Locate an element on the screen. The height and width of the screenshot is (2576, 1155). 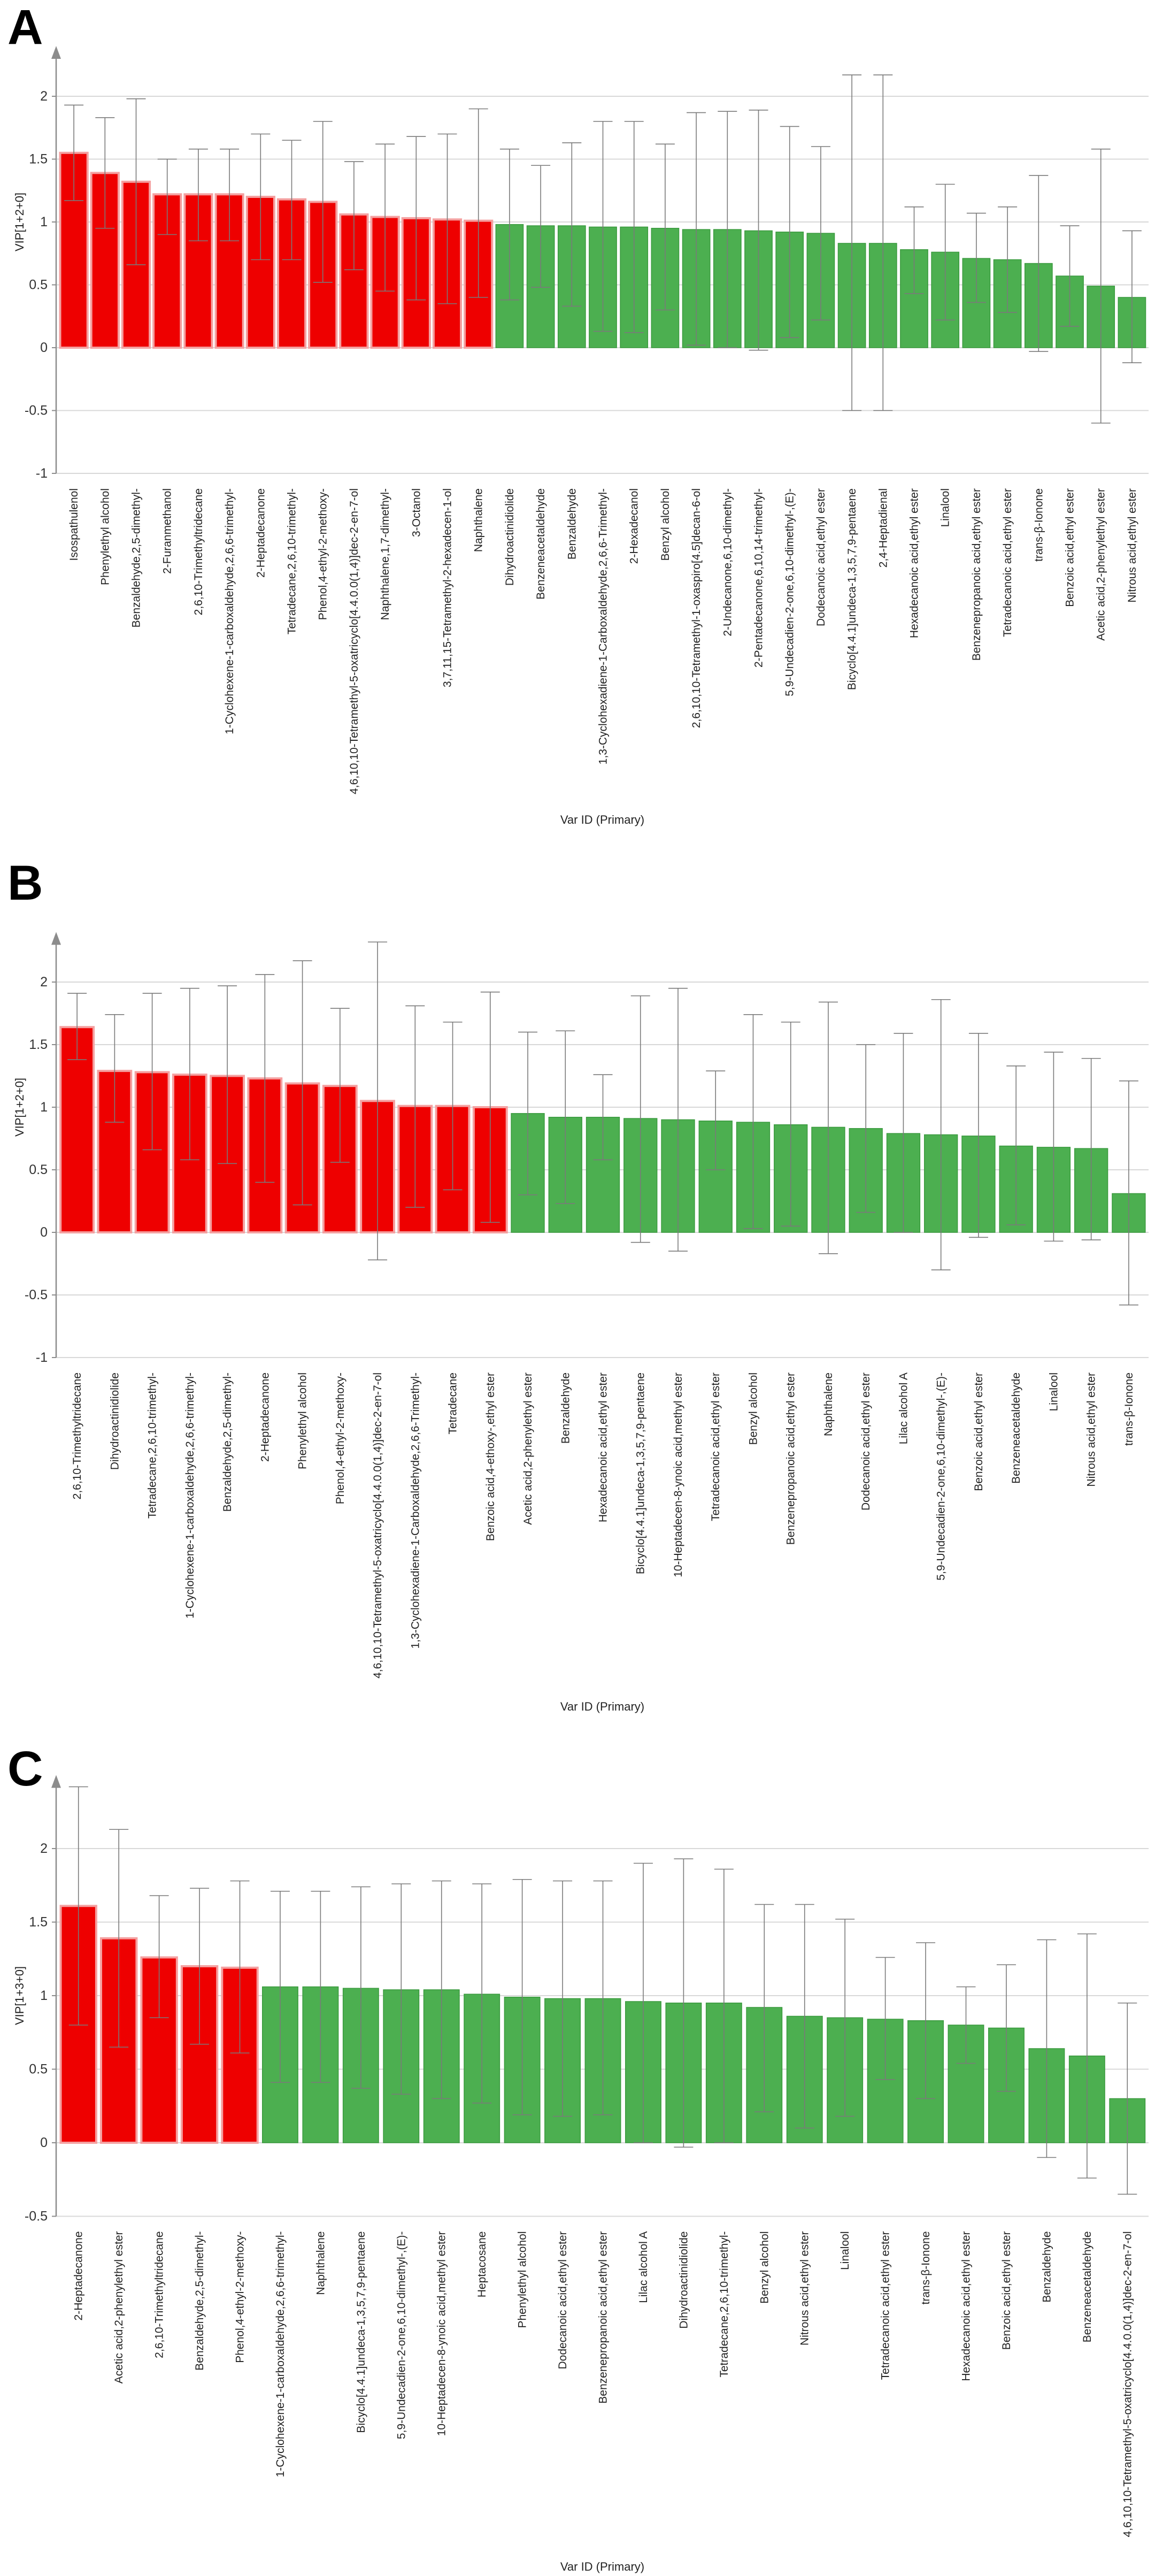
category-label: 2-Undecanone,6,10-dimethyl- is located at coordinates (727, 562).